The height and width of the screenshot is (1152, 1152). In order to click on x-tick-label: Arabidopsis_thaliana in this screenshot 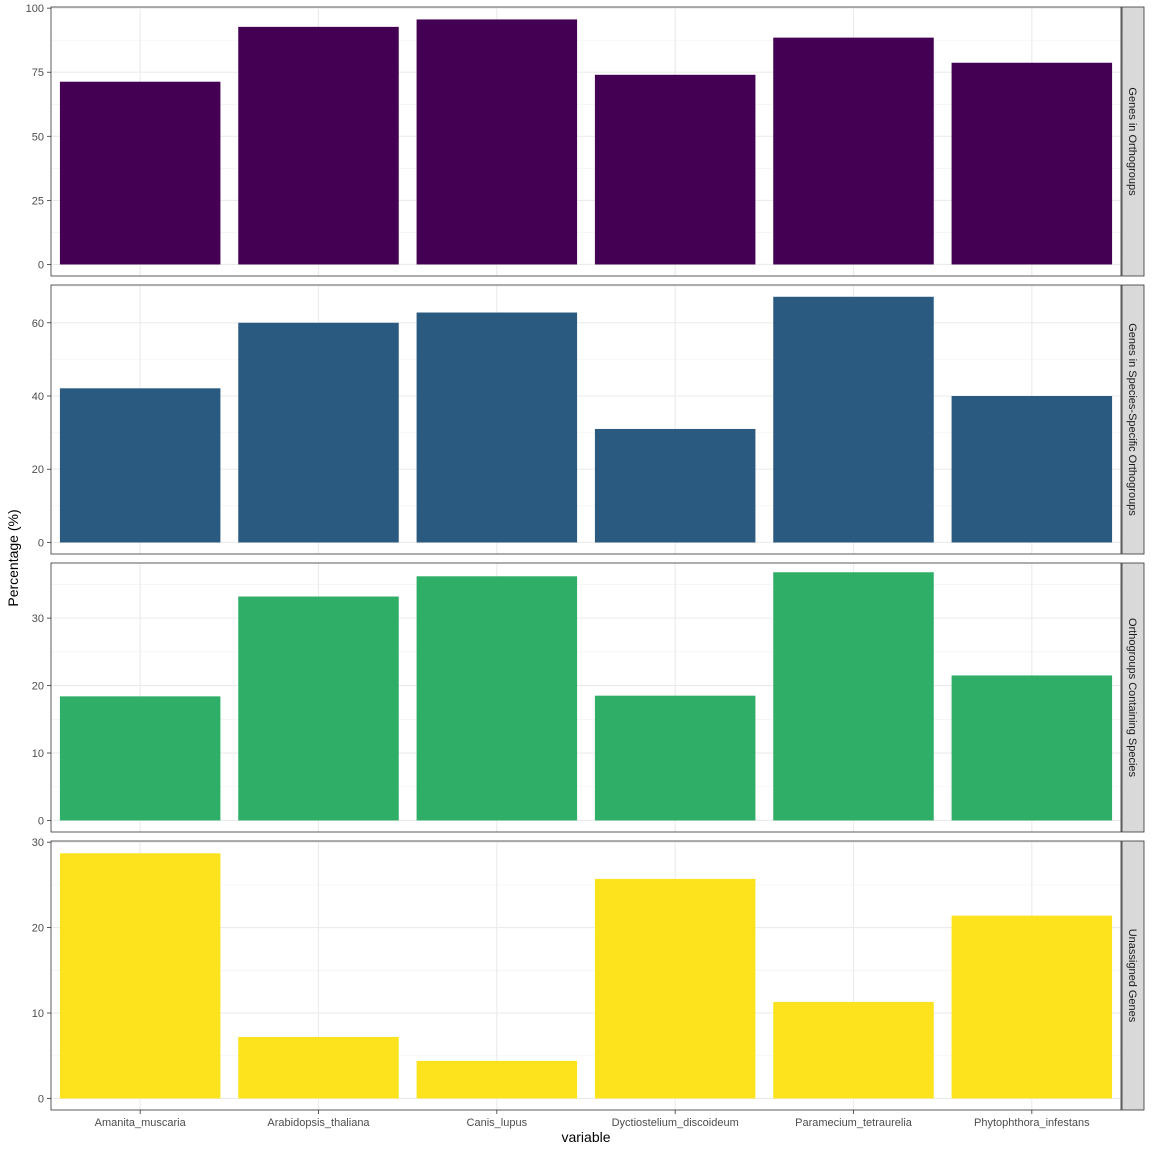, I will do `click(318, 1123)`.